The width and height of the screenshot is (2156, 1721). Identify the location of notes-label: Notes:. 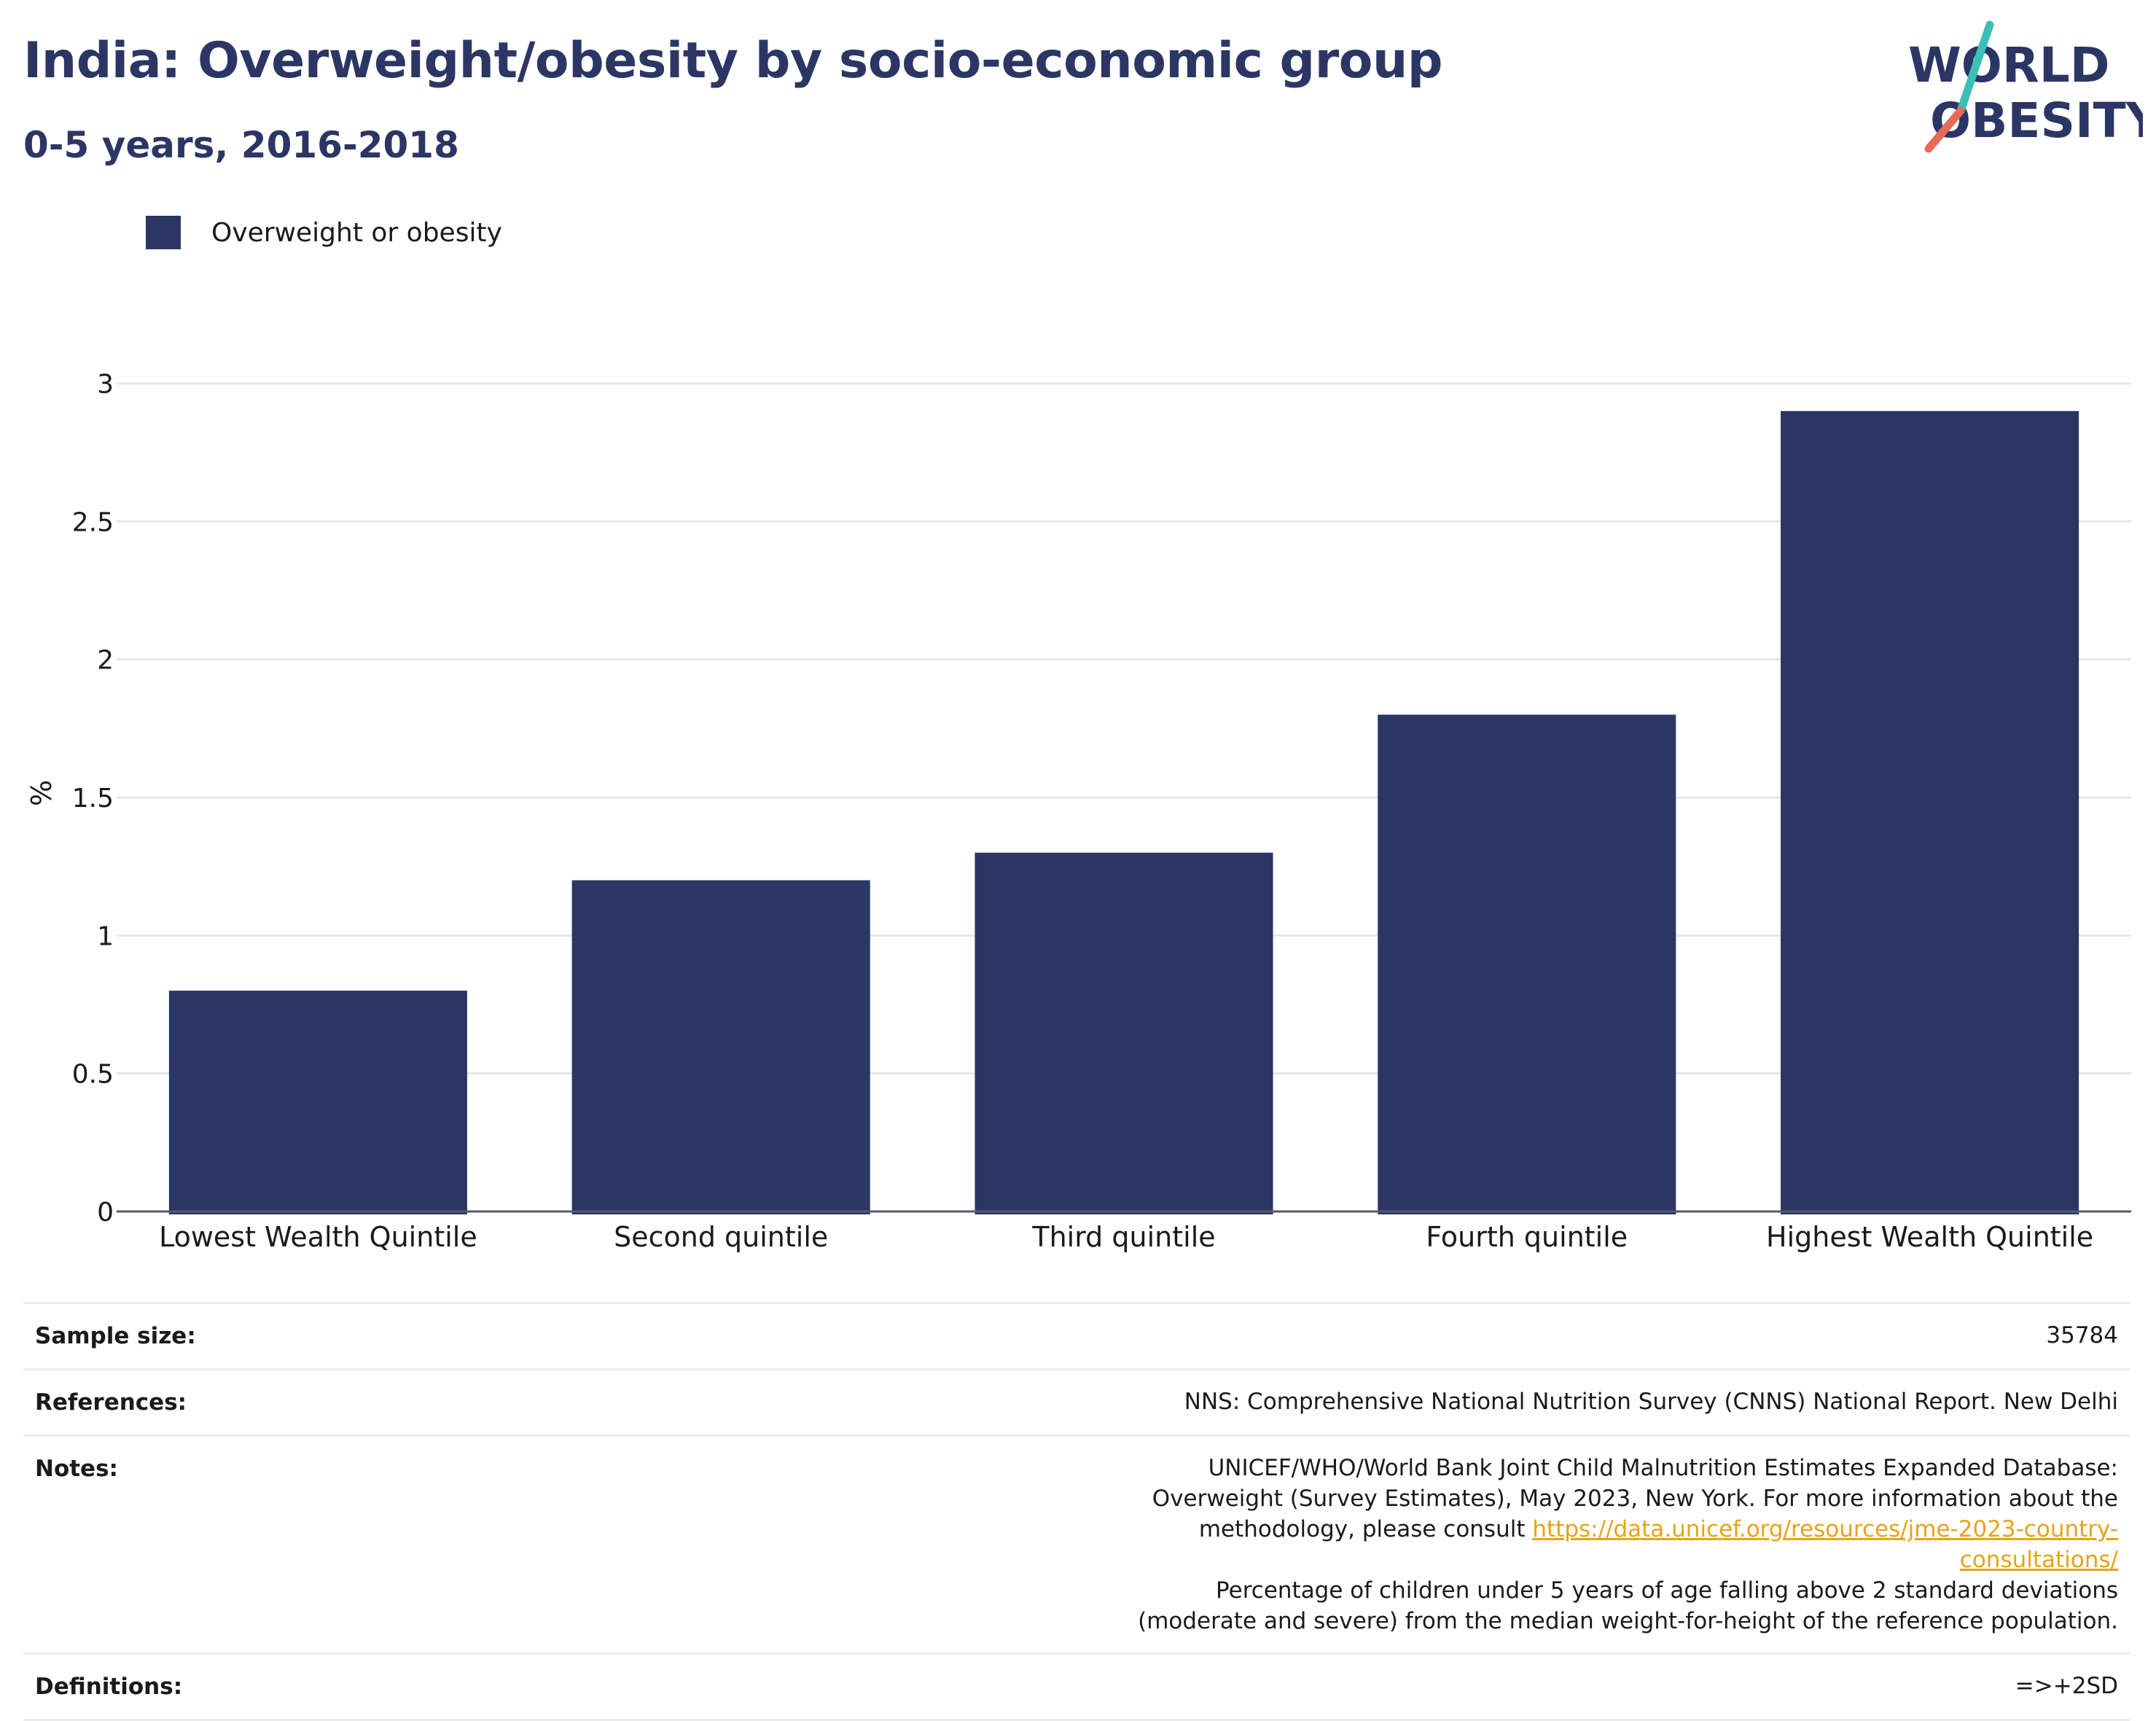
(77, 1469).